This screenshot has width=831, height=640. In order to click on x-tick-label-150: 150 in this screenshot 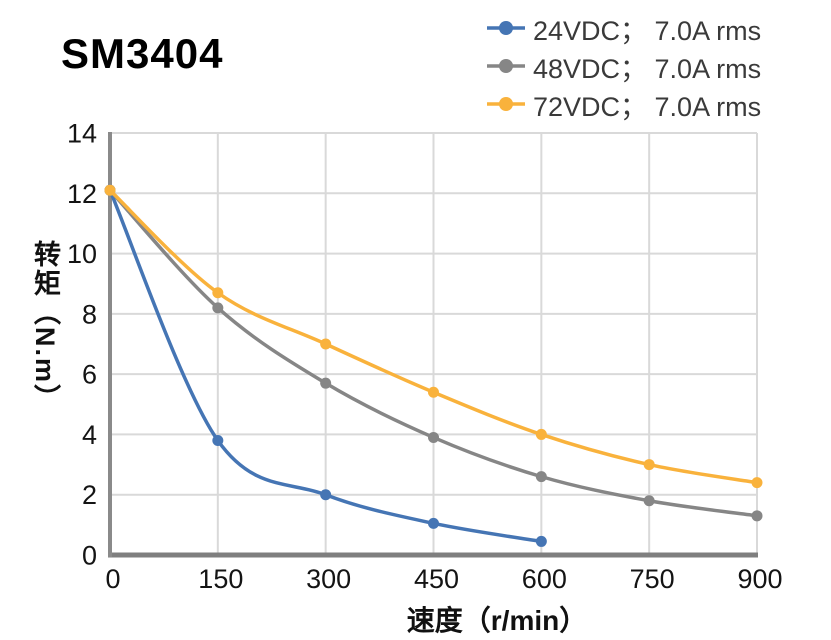, I will do `click(220, 579)`.